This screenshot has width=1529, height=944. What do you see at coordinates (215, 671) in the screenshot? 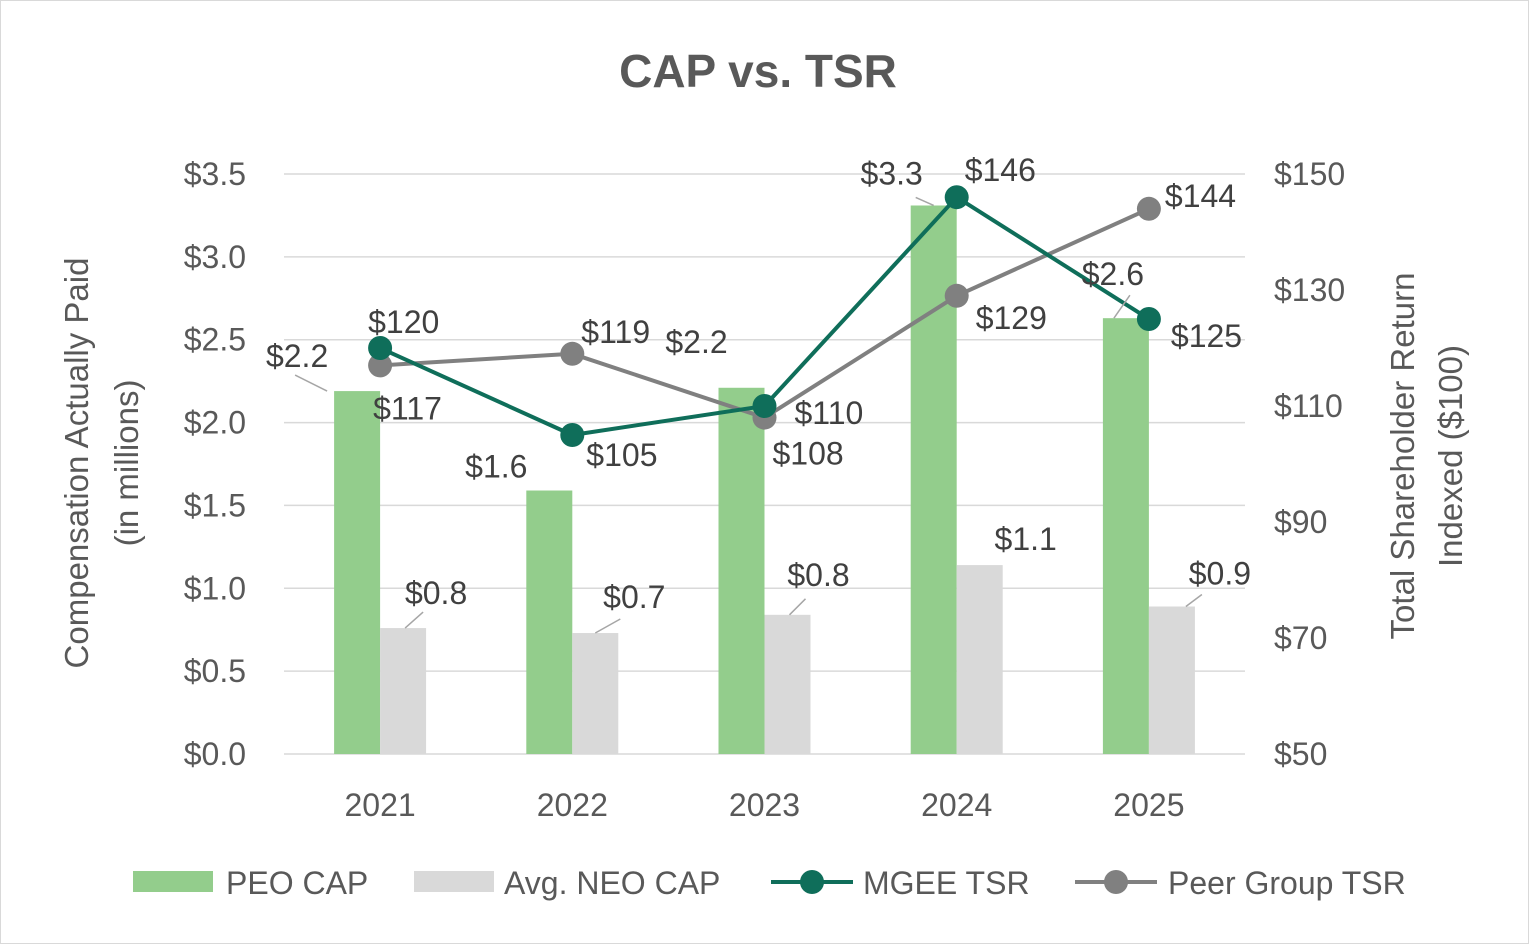
I see `y-left-tick-label: $0.5` at bounding box center [215, 671].